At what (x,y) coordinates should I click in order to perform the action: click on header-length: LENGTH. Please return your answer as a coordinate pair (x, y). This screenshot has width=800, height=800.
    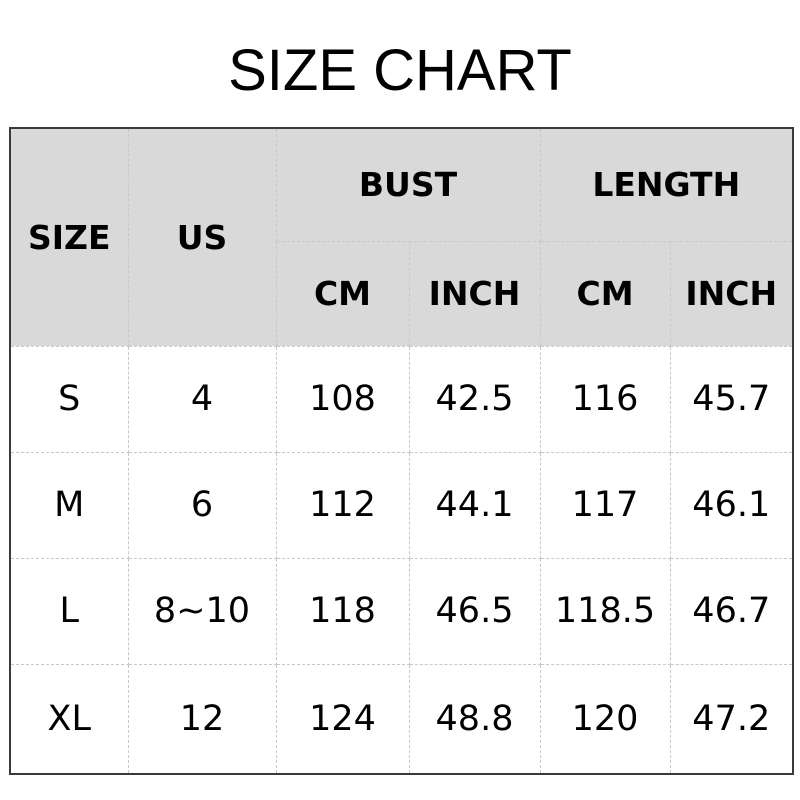
    Looking at the image, I should click on (666, 184).